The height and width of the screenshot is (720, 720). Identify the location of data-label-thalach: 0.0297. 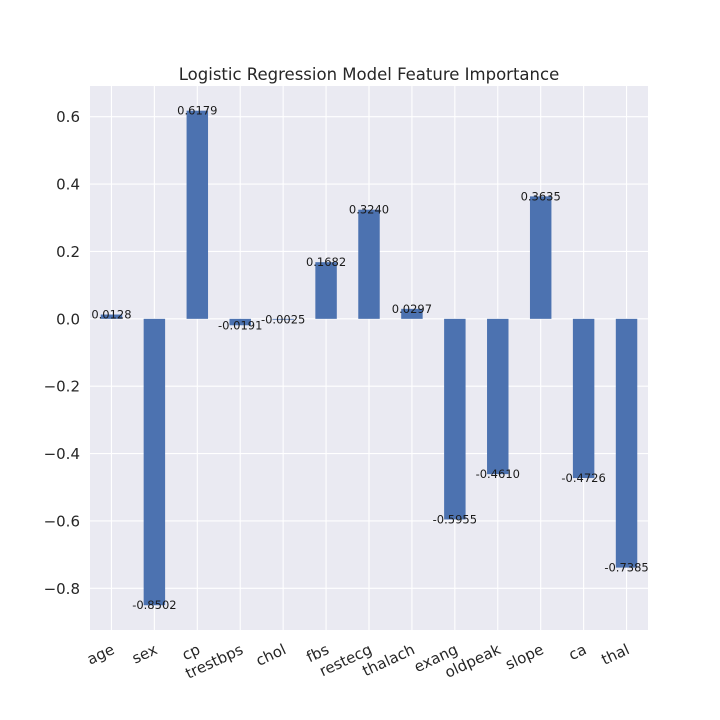
(412, 309).